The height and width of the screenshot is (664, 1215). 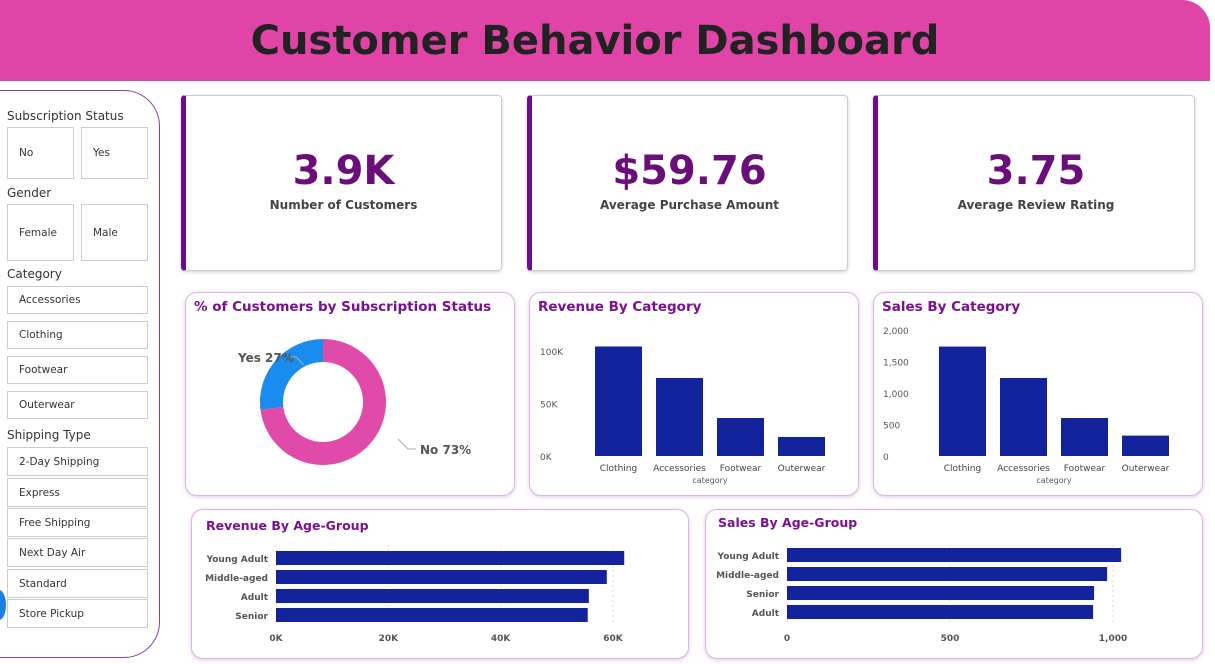 I want to click on slicer-option-no: No, so click(x=40, y=153).